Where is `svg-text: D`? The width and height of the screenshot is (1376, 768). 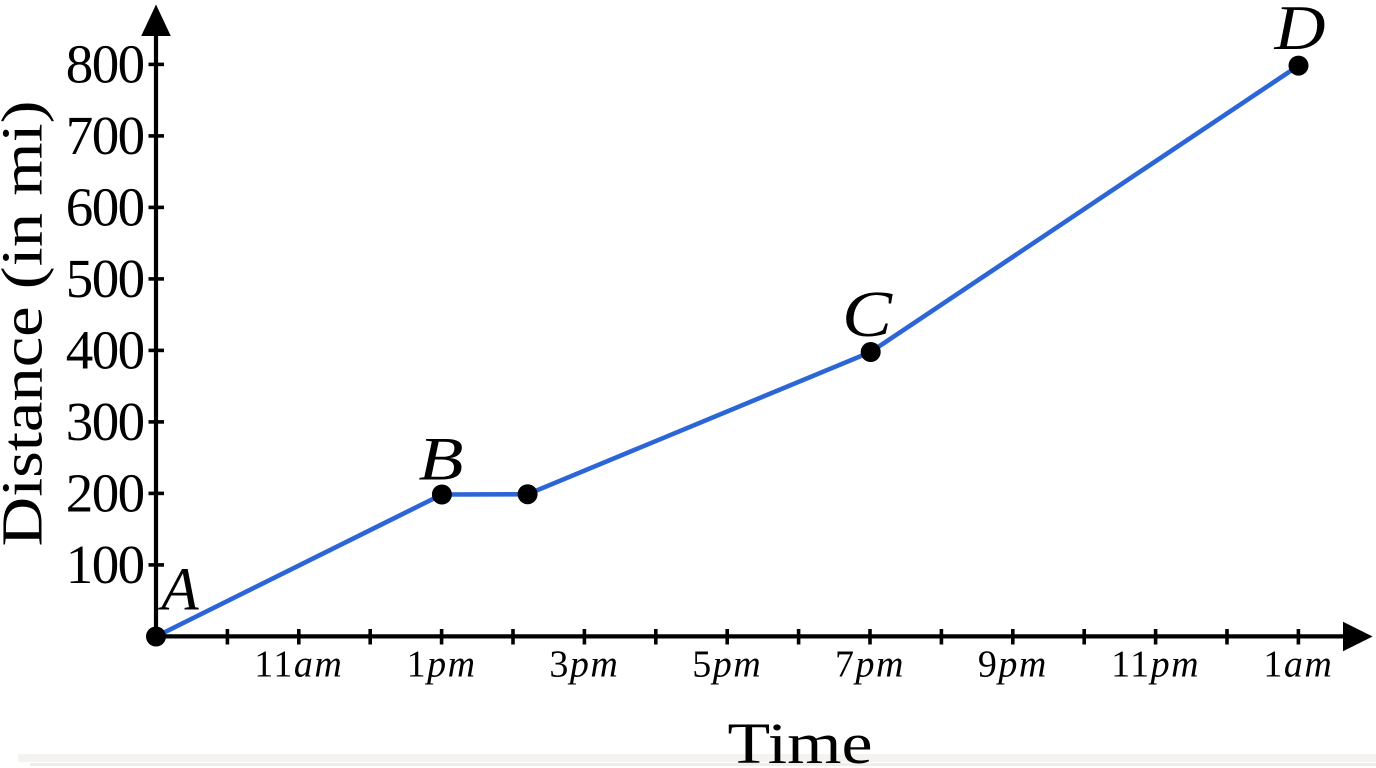
svg-text: D is located at coordinates (1299, 31).